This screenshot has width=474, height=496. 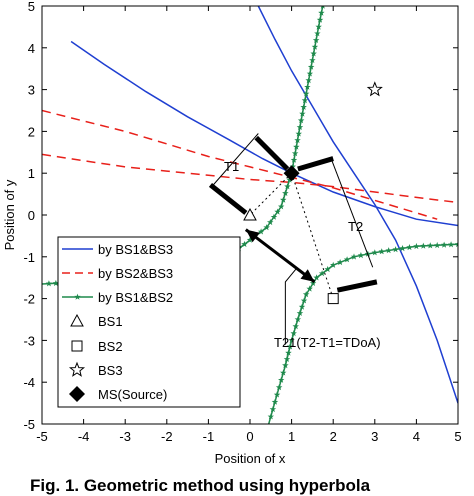 What do you see at coordinates (355, 226) in the screenshot?
I see `t2-label: T2` at bounding box center [355, 226].